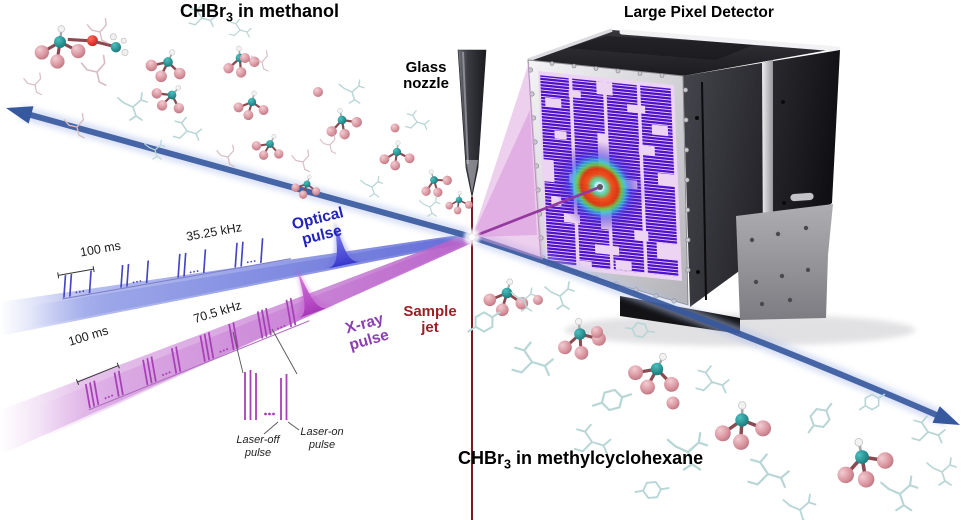 Image resolution: width=966 pixels, height=520 pixels. Describe the element at coordinates (607, 458) in the screenshot. I see `title-rest: in methylcyclohexane` at that location.